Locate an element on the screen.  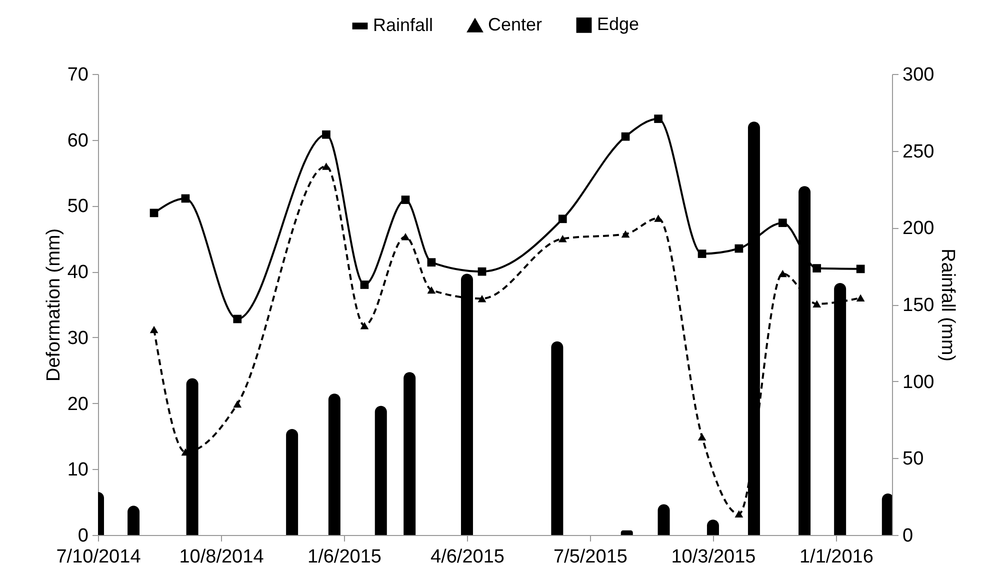
x-tick-label: 4/6/2015 is located at coordinates (467, 557).